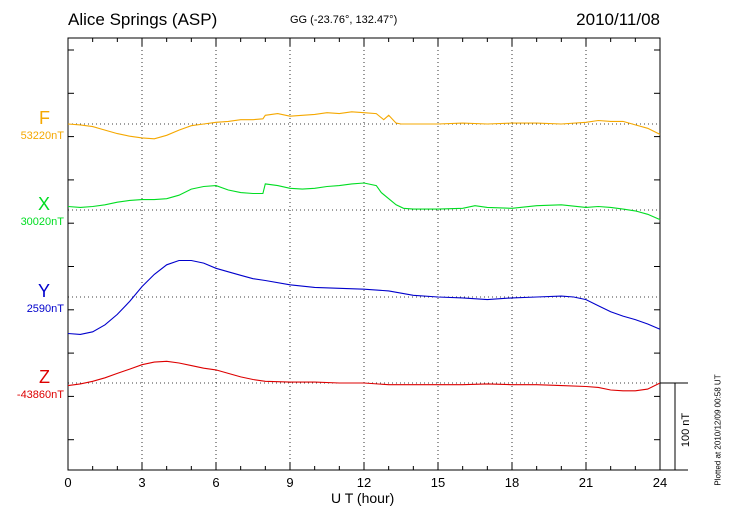  I want to click on component-label-f: F, so click(44, 118).